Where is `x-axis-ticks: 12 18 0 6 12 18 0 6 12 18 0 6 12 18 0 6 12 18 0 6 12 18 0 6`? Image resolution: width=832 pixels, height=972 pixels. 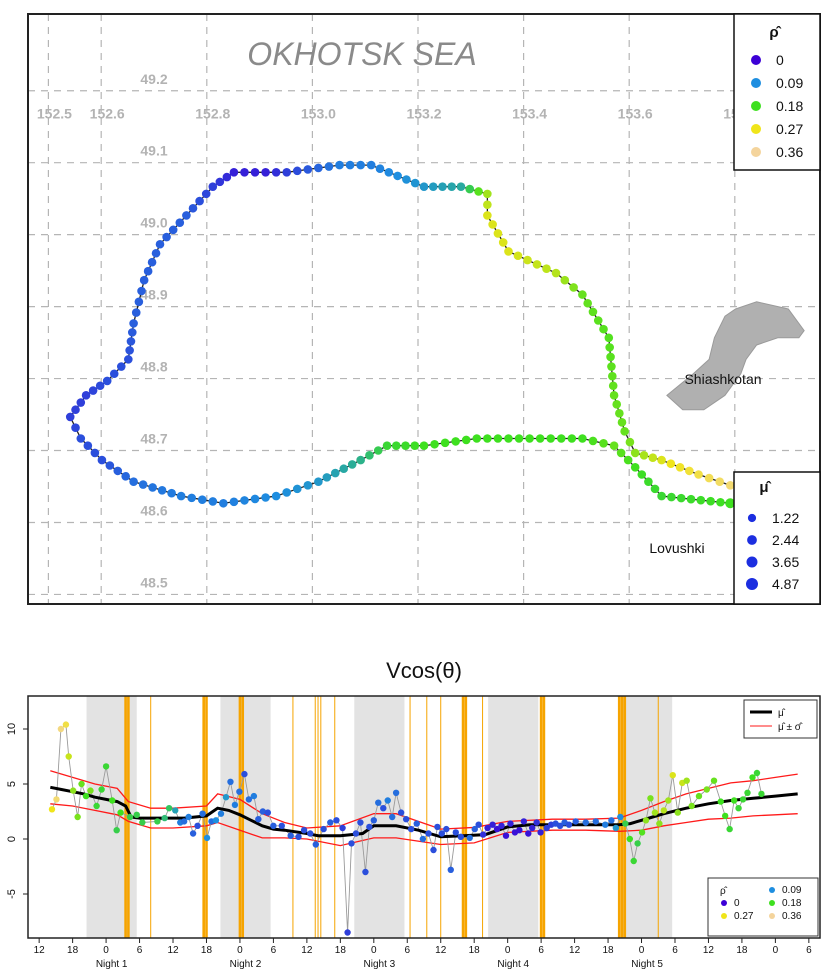
x-axis-ticks: 12 18 0 6 12 18 0 6 12 18 0 6 12 18 0 6 12 18 0 6 12 18 0 6 is located at coordinates (423, 947).